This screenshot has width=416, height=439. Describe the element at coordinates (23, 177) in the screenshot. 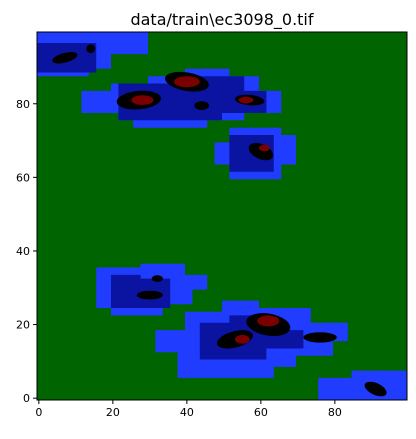

I see `y-tick-label-60: 60` at that location.